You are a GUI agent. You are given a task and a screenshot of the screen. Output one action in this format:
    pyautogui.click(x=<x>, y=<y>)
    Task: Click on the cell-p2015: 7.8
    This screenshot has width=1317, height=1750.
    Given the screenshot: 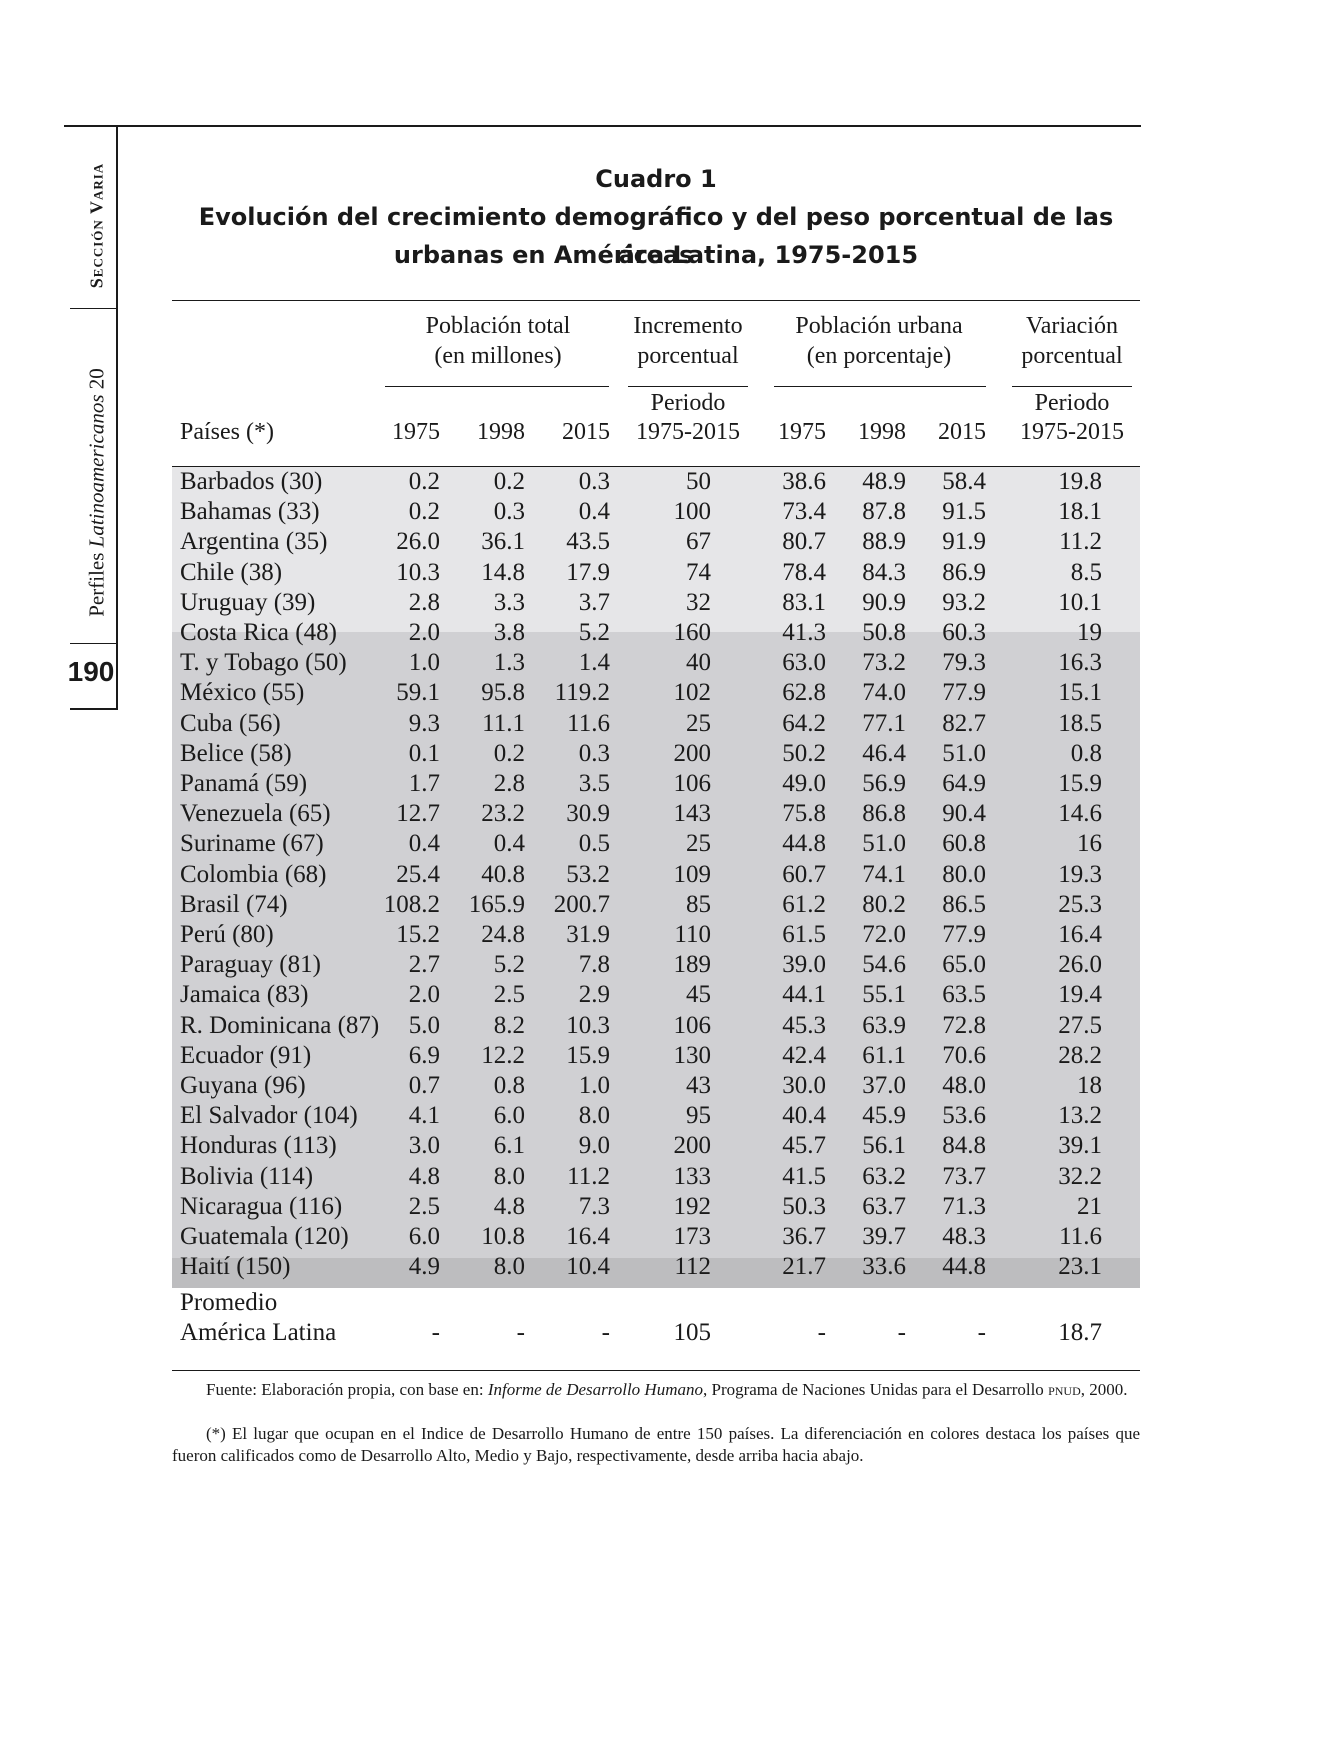 What is the action you would take?
    pyautogui.click(x=594, y=965)
    